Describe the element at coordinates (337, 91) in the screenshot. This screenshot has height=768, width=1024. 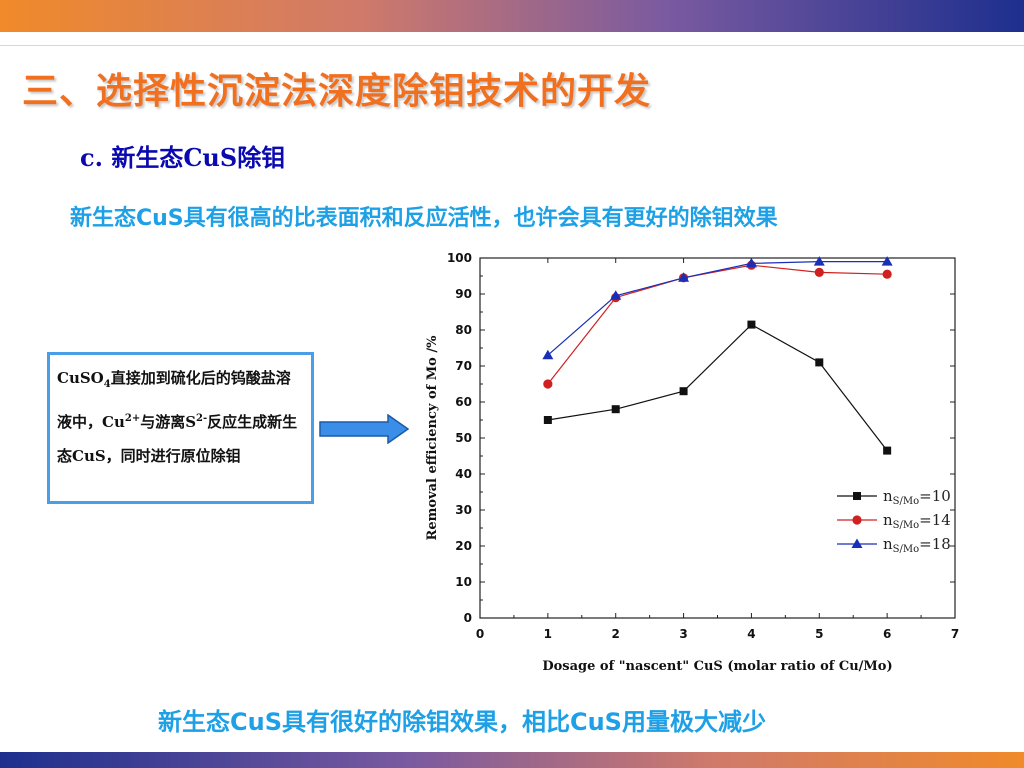
I see `slide-title: 三、选择性沉淀法深度除钼技术的开发` at that location.